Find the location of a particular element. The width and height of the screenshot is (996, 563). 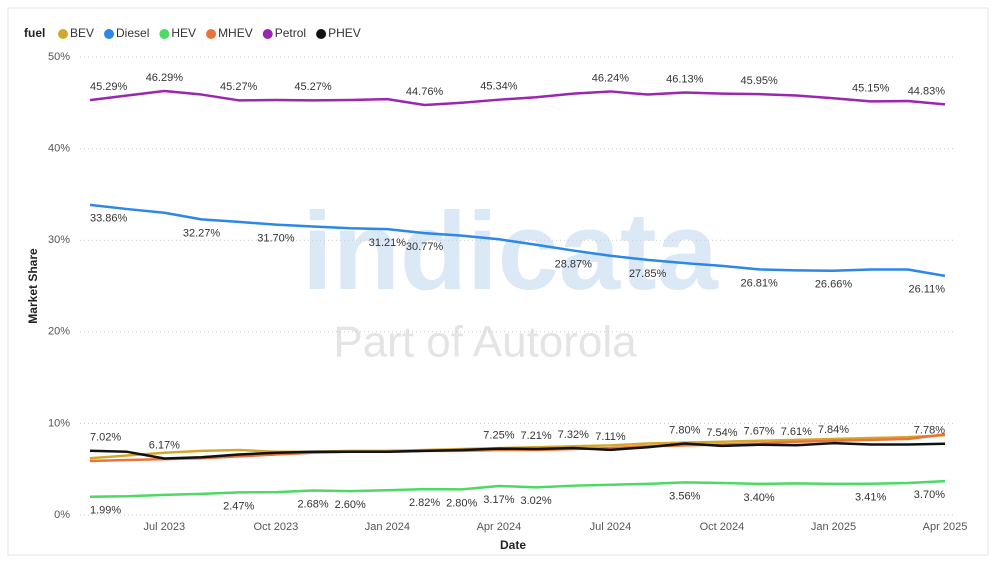

data-label: 6.17% is located at coordinates (164, 445).